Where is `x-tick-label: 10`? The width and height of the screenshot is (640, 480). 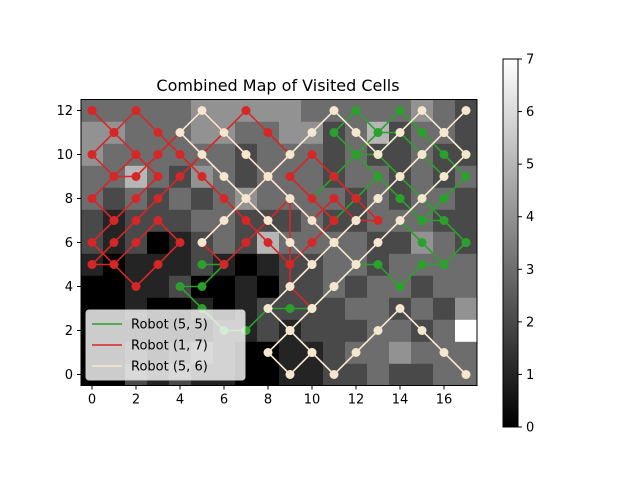 x-tick-label: 10 is located at coordinates (312, 400).